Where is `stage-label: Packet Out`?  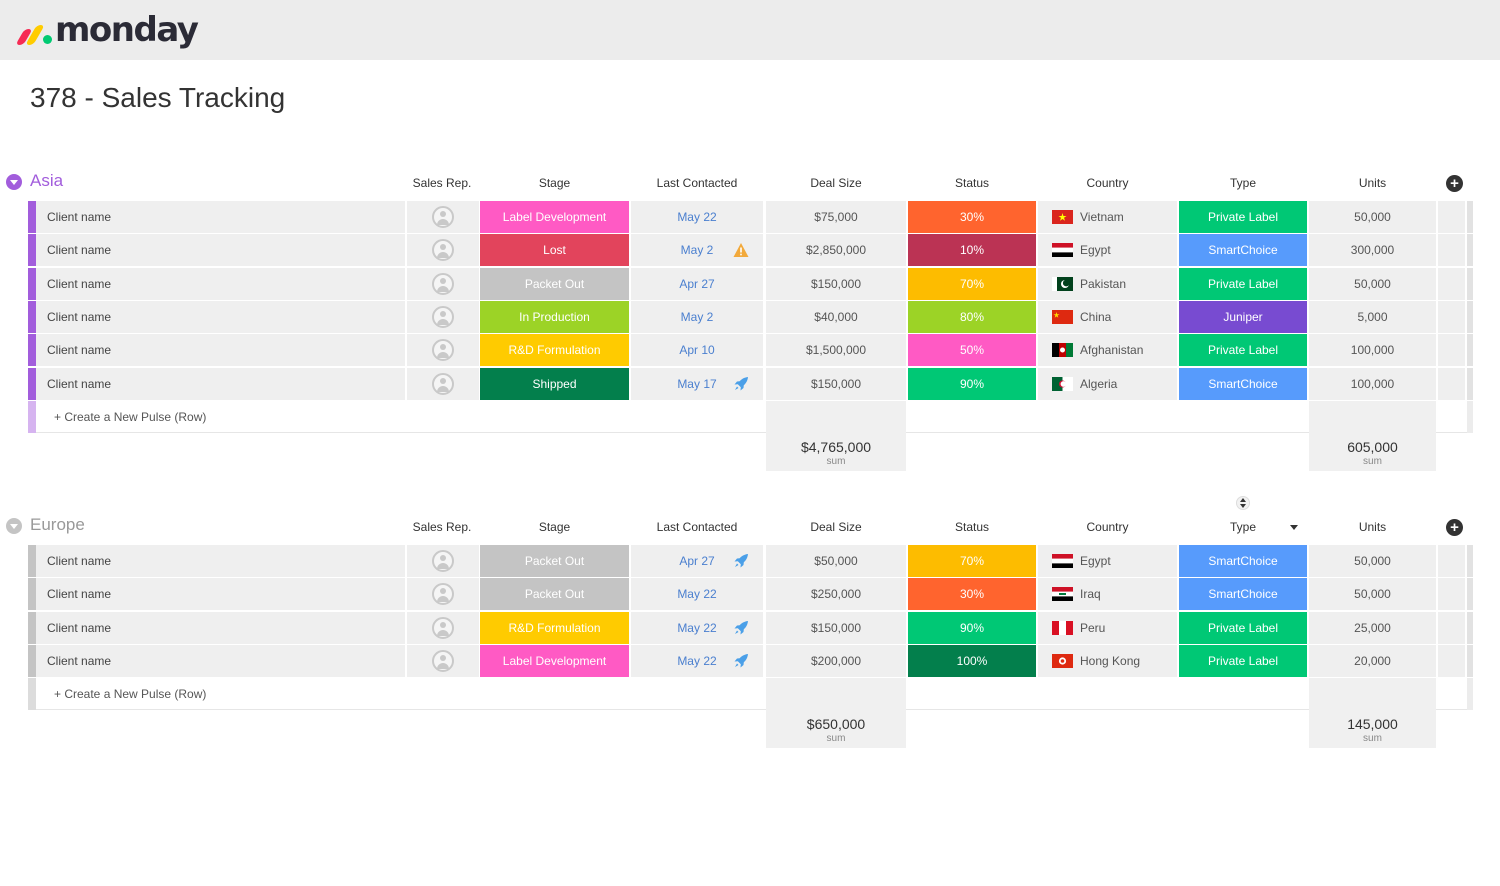 stage-label: Packet Out is located at coordinates (554, 594).